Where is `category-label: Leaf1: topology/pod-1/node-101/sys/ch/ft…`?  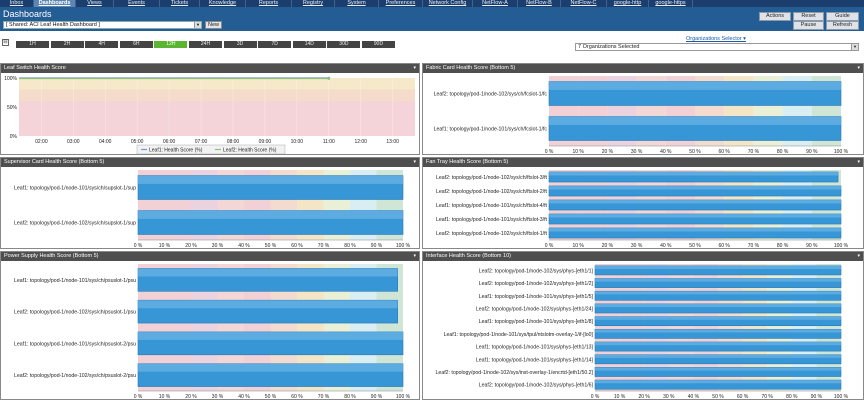
category-label: Leaf1: topology/pod-1/node-101/sys/ch/ft… is located at coordinates (492, 206).